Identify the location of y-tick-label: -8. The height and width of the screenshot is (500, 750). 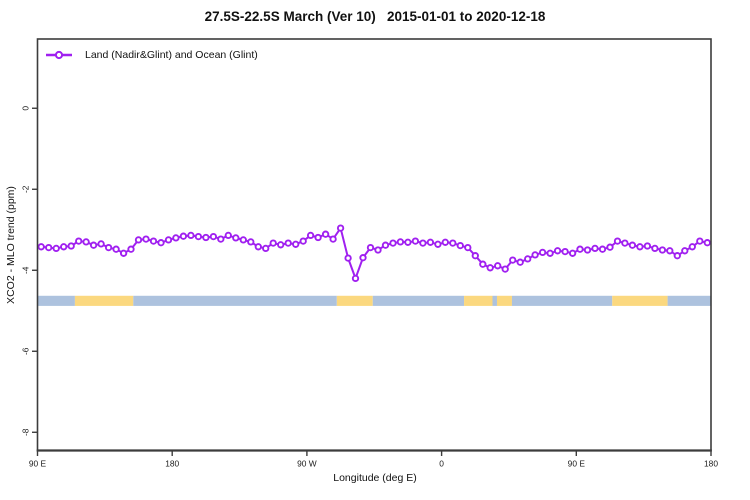
(26, 432).